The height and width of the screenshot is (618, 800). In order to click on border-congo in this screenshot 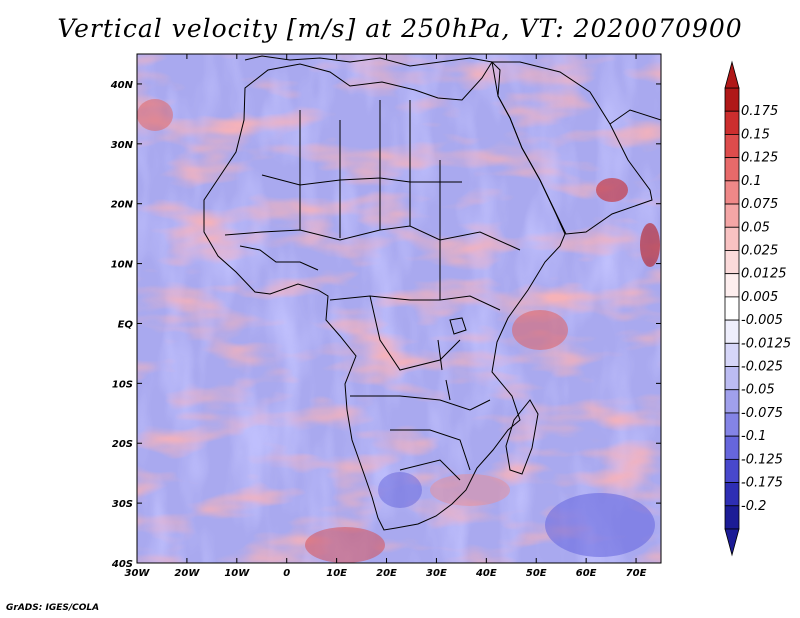, I will do `click(415, 333)`.